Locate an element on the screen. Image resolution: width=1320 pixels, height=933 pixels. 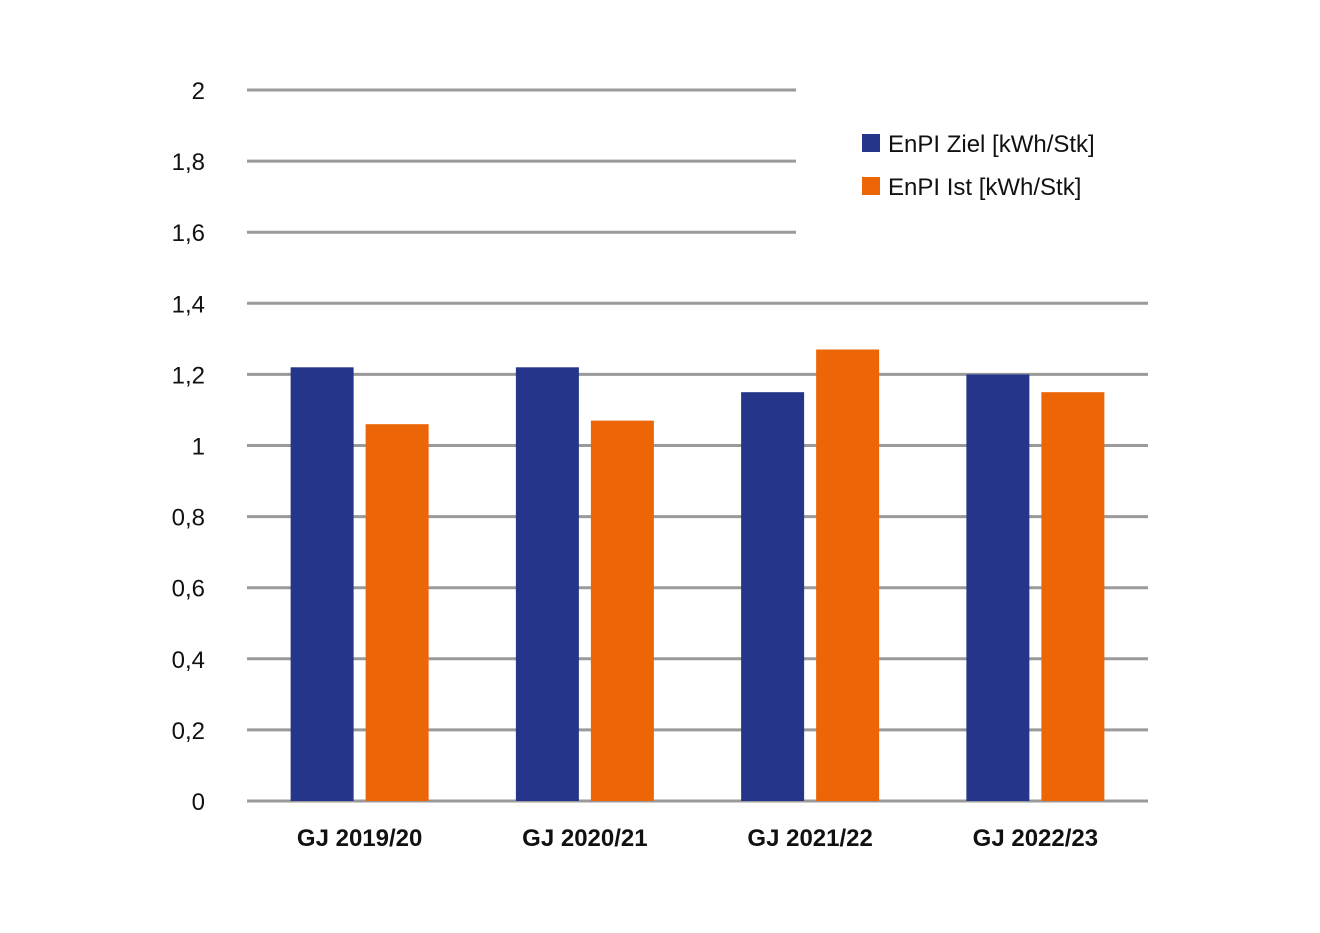
legend-label: EnPI Ziel [kWh/Stk] is located at coordinates (991, 144).